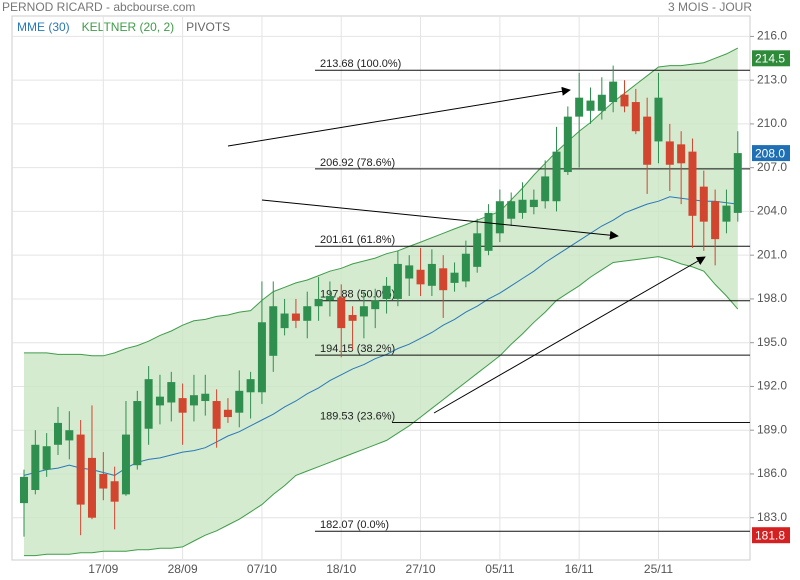 The height and width of the screenshot is (580, 800). Describe the element at coordinates (208, 27) in the screenshot. I see `legend-entry: PIVOTS` at that location.